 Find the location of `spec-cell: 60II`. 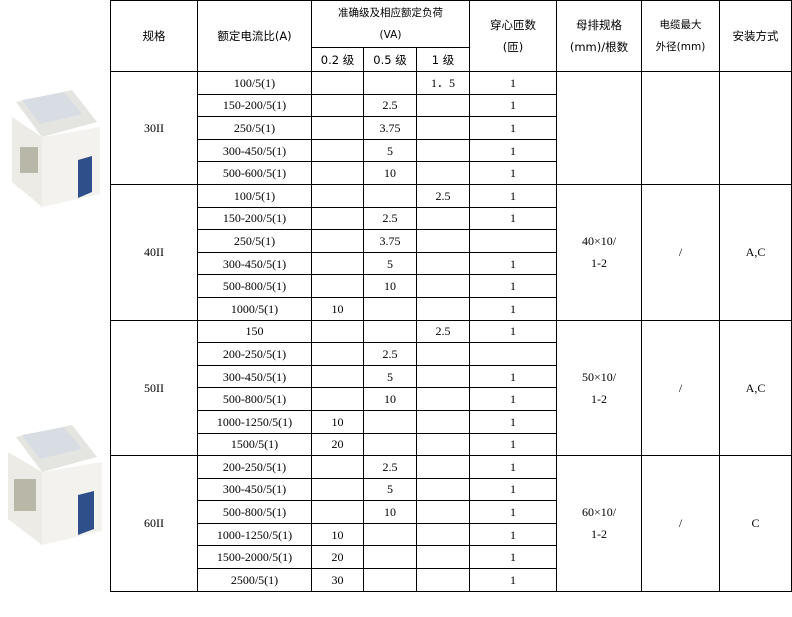

spec-cell: 60II is located at coordinates (154, 523).